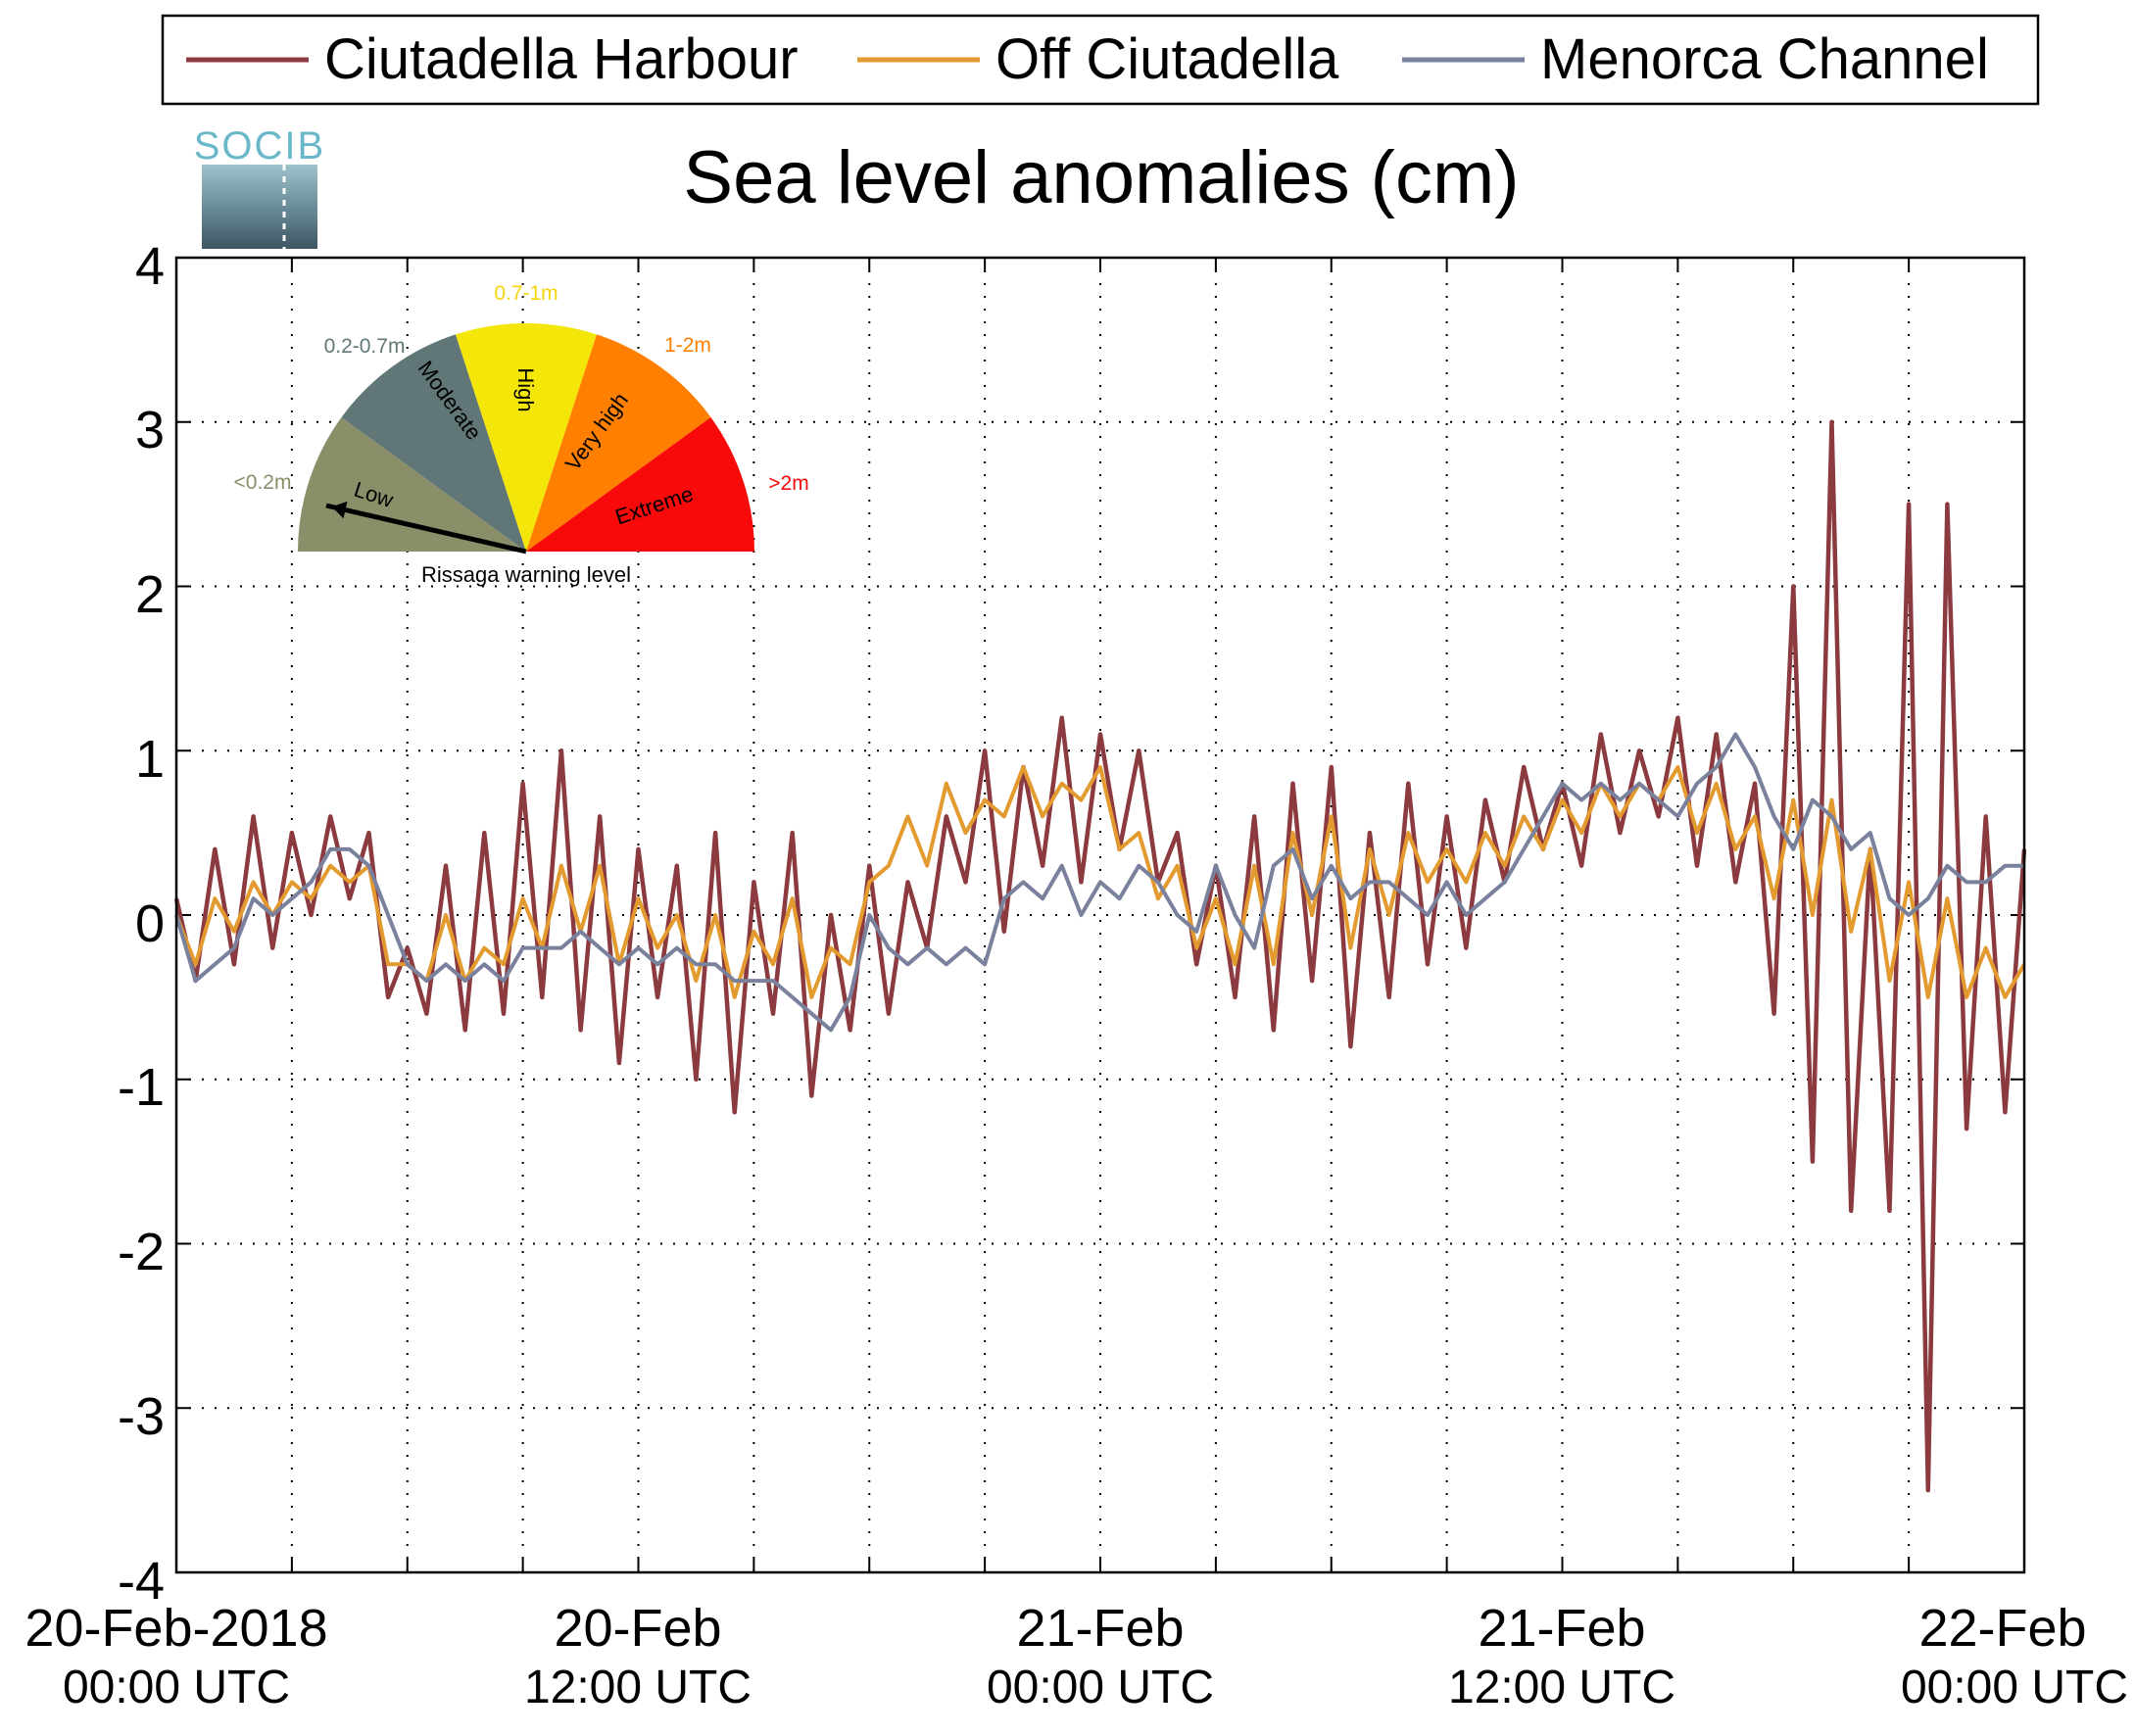 The width and height of the screenshot is (2135, 1736). I want to click on legend-label-ciutadella-harbour: Ciutadella Harbour, so click(561, 59).